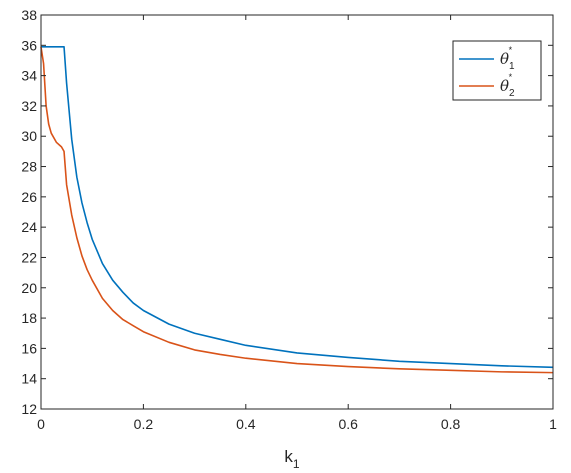 The width and height of the screenshot is (571, 473). Describe the element at coordinates (512, 93) in the screenshot. I see `legend-label-sub: 2` at that location.